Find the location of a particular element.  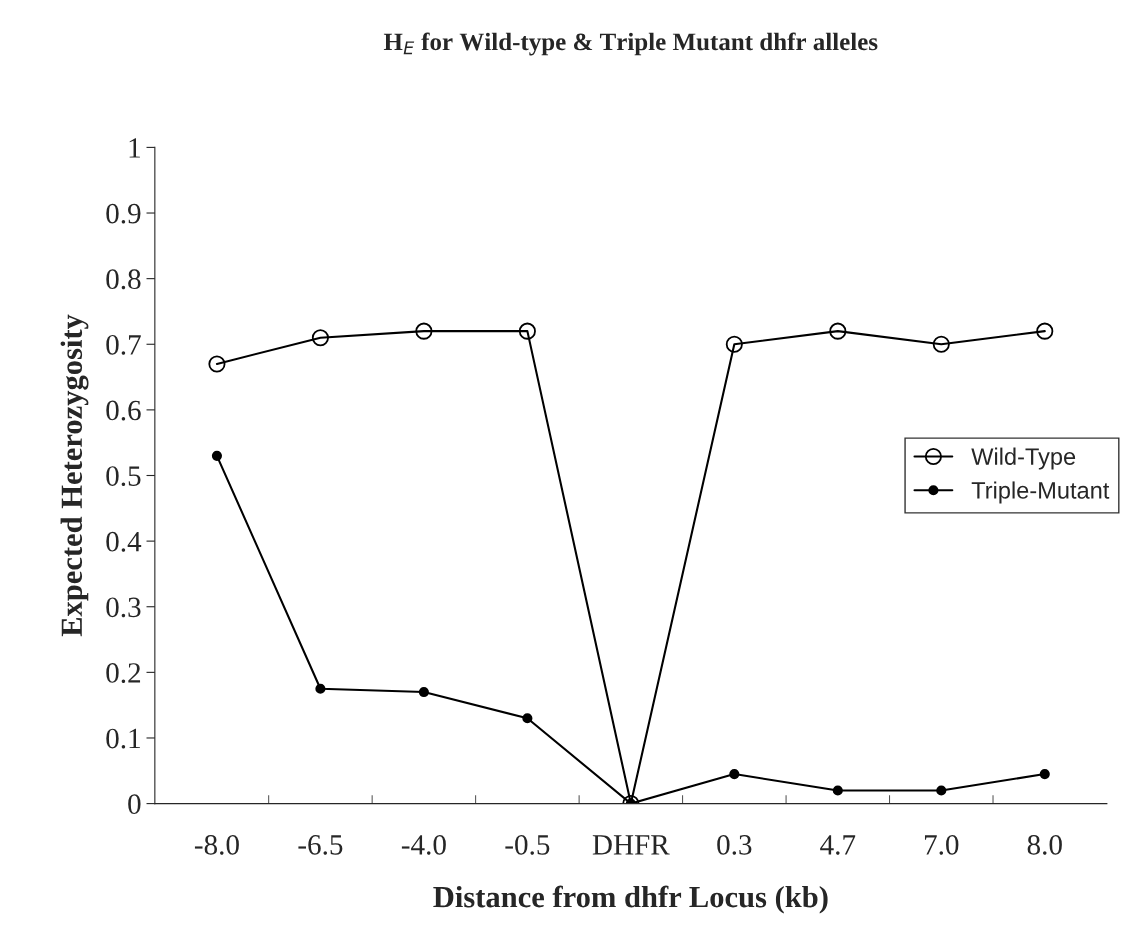

y-tick-label: 0 is located at coordinates (134, 804).